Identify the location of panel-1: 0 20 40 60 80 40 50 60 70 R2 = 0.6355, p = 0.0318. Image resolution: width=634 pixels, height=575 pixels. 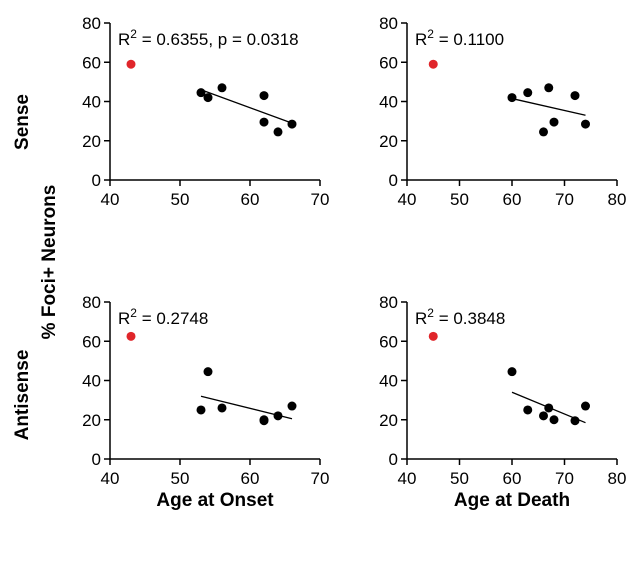
(205, 111).